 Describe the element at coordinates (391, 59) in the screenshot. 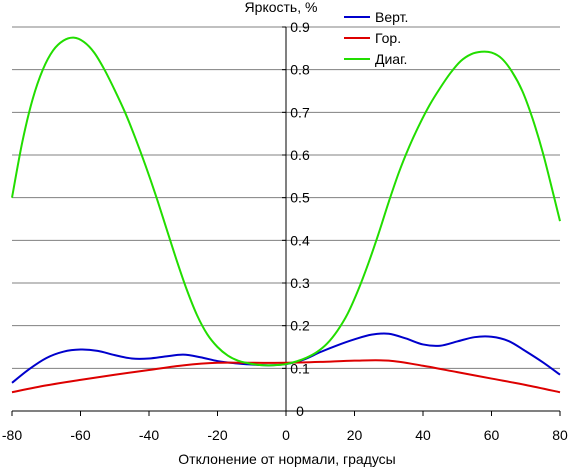

I see `legend-label: Диаг.` at that location.